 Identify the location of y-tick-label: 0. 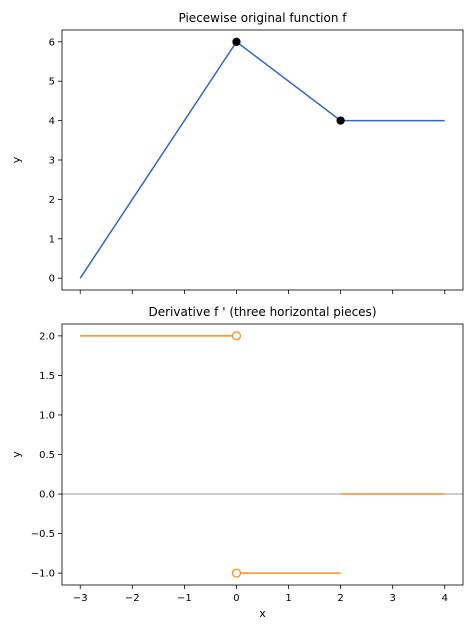
(52, 279).